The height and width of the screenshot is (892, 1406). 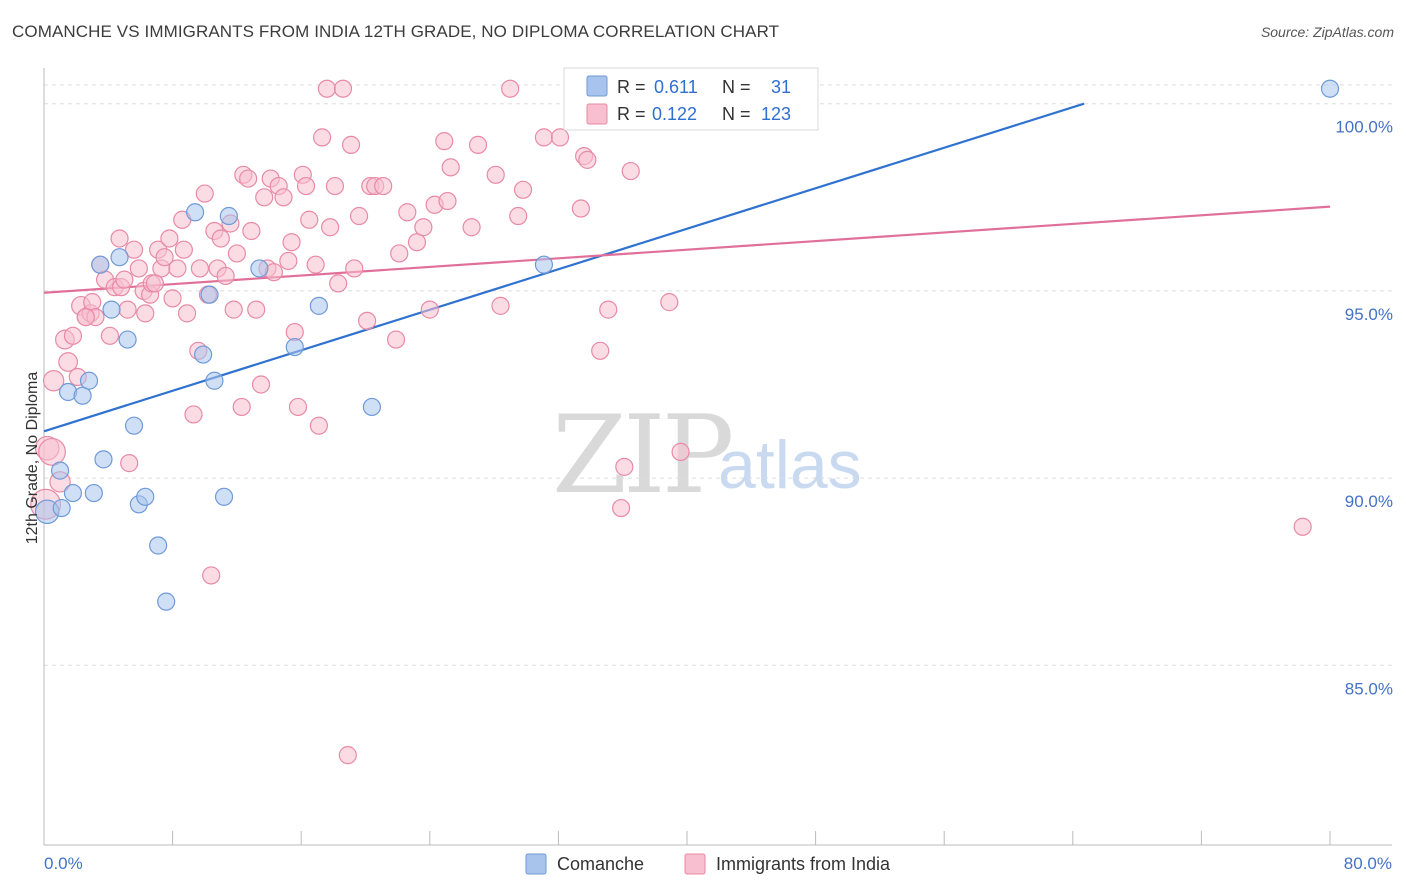 I want to click on y-tick-label-2: 90.0%, so click(x=1369, y=501).